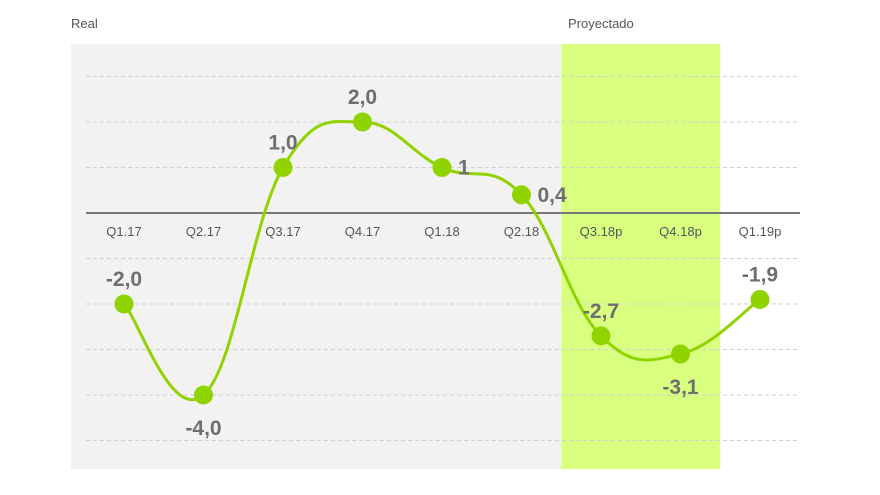 The width and height of the screenshot is (880, 495). I want to click on data-label: 0,4, so click(553, 195).